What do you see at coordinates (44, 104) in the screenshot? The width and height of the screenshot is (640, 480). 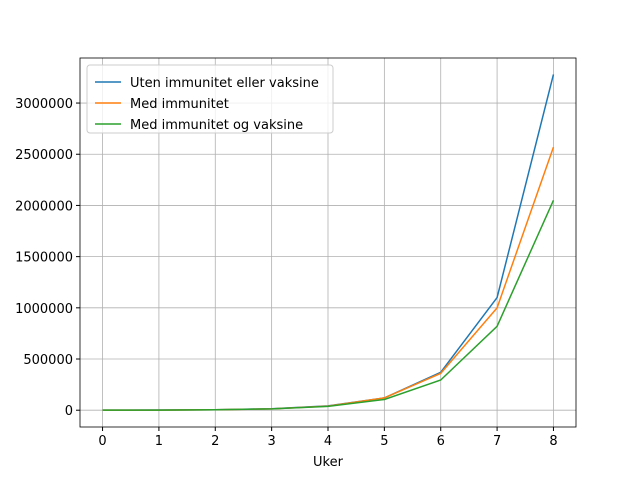 I see `y-tick-label: 3000000` at bounding box center [44, 104].